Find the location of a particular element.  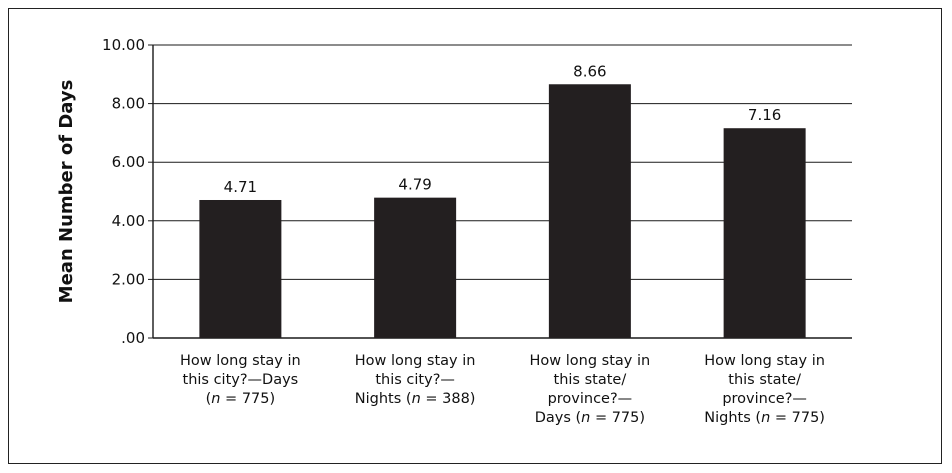

data-label: 4.79 is located at coordinates (414, 185).